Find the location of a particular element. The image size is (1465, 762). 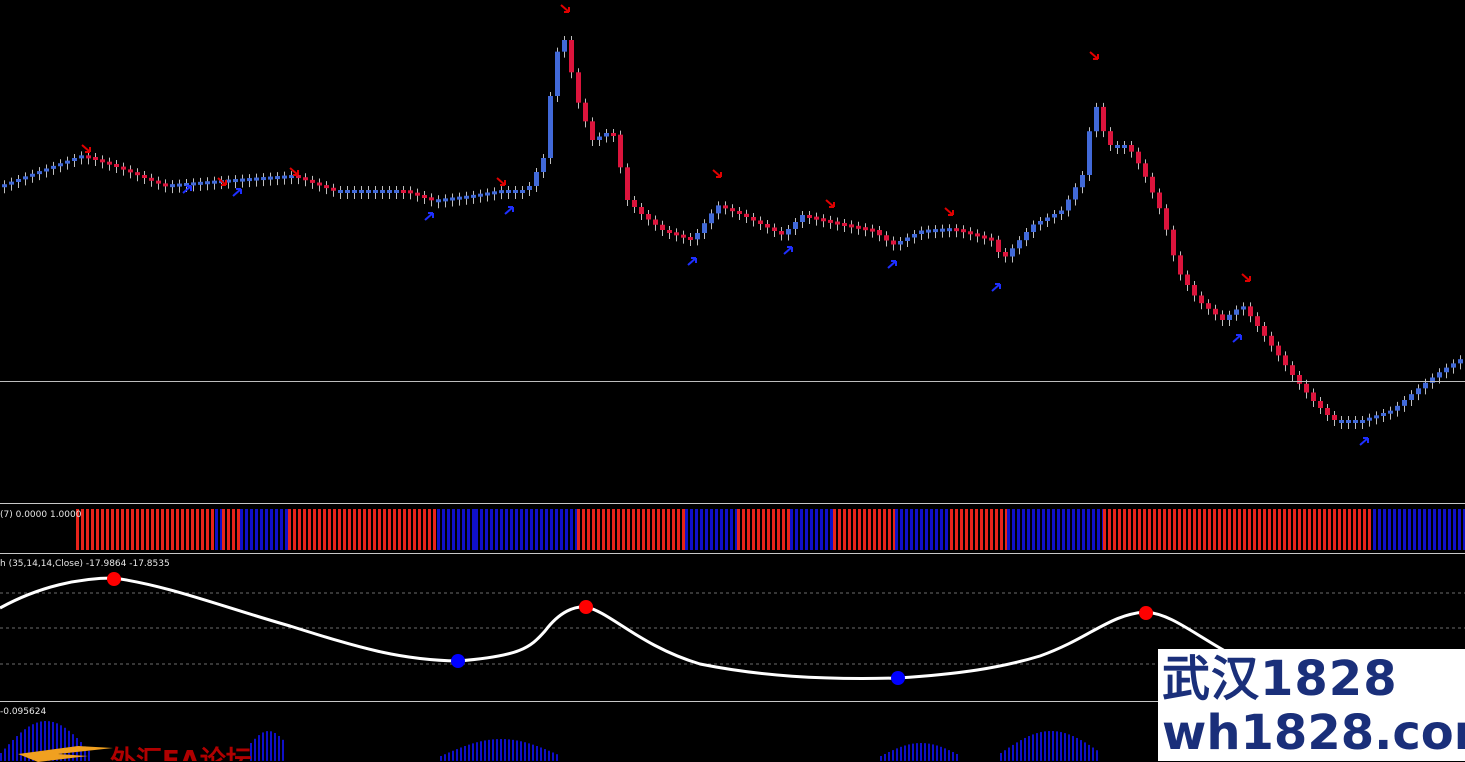

horizontal-level-line is located at coordinates (732, 381).